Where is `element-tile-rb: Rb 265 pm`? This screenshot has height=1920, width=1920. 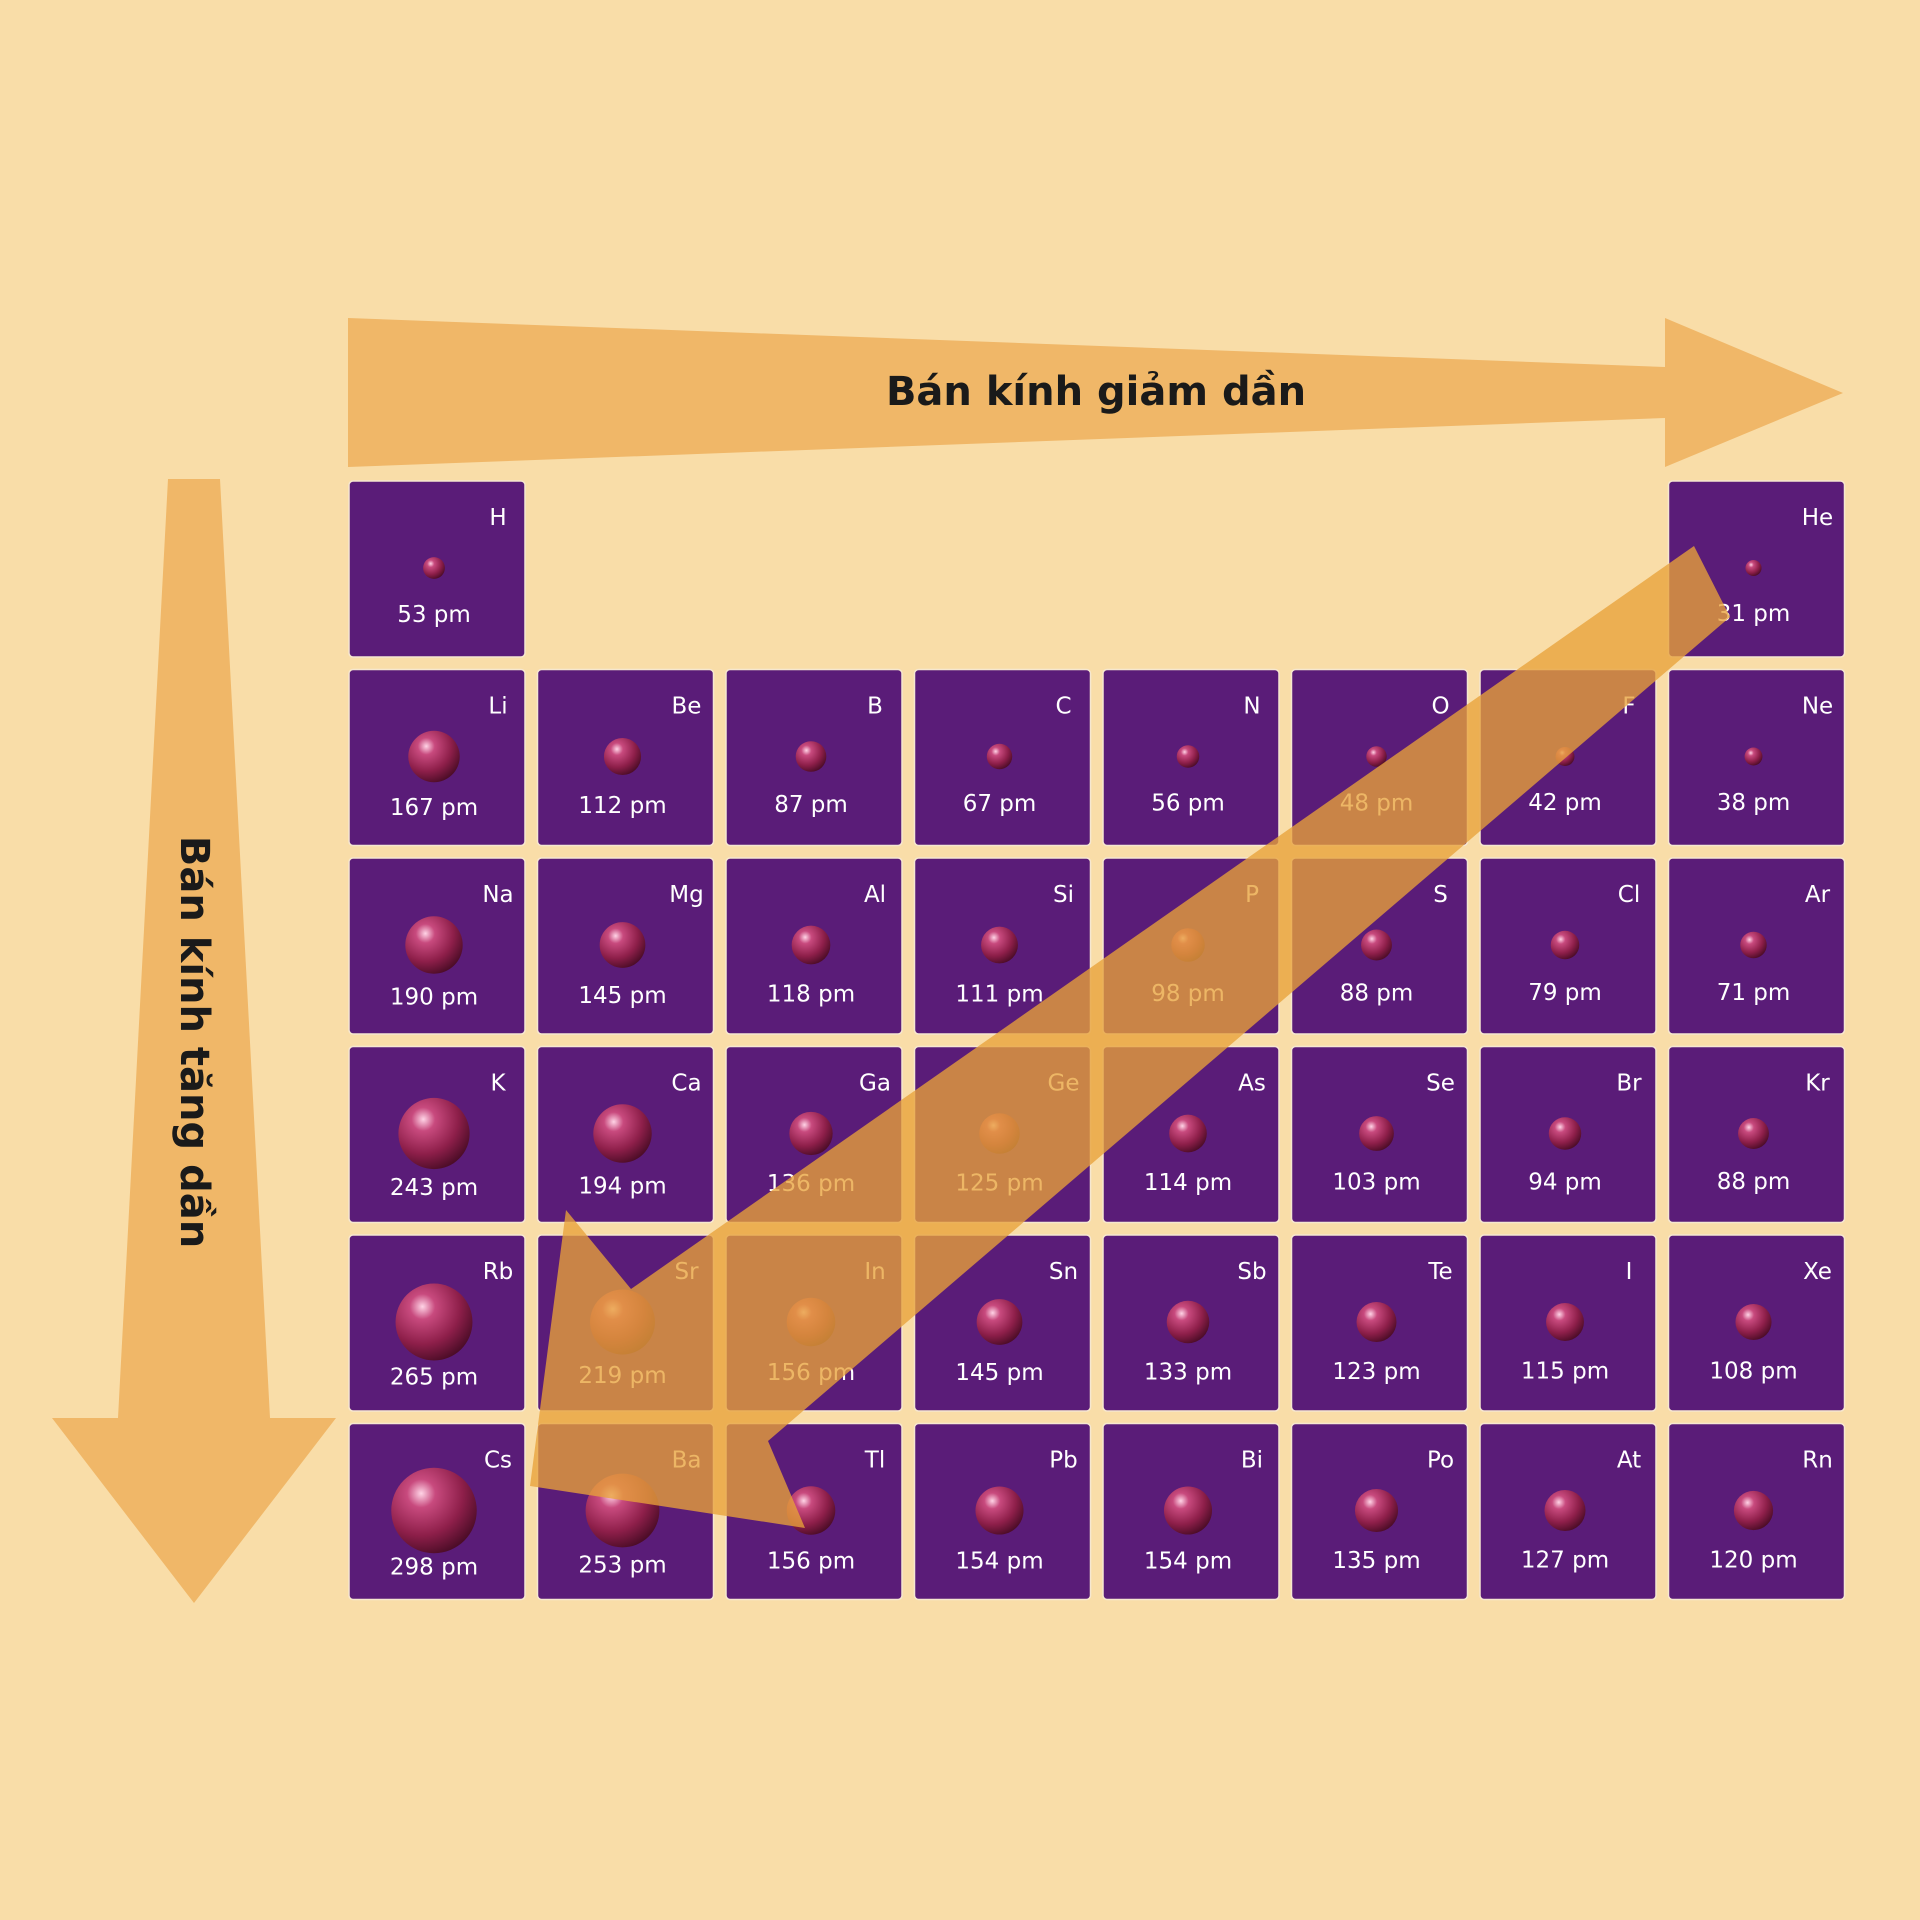
element-tile-rb: Rb 265 pm is located at coordinates (437, 1323).